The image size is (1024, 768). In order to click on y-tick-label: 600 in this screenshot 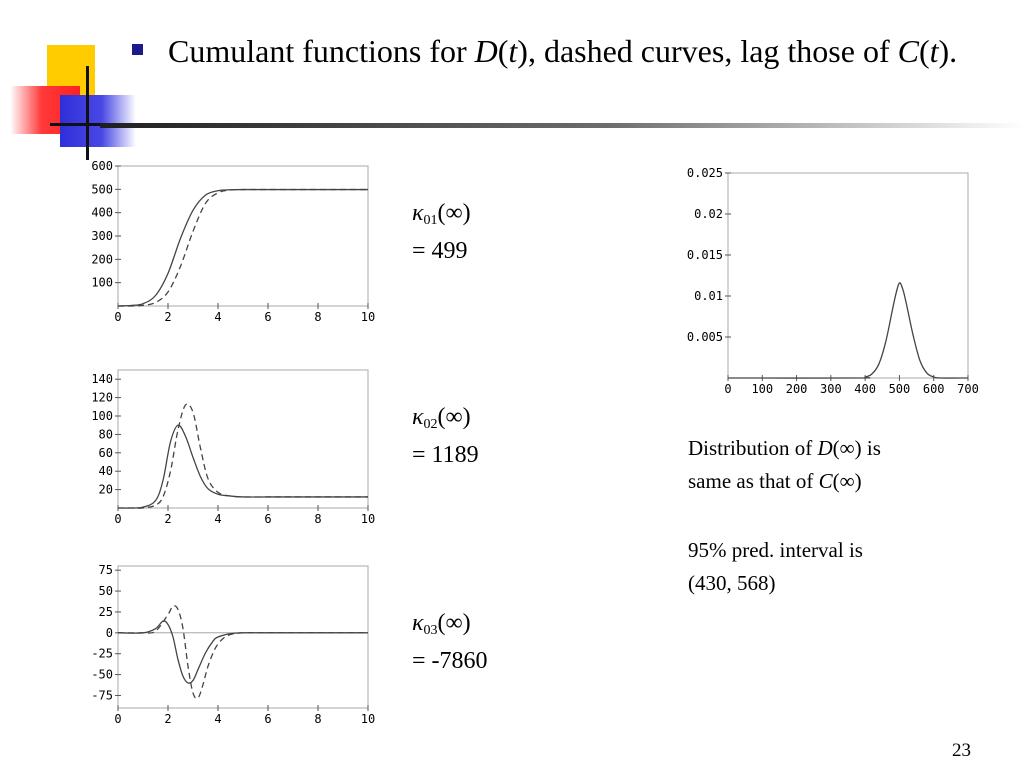, I will do `click(102, 166)`.